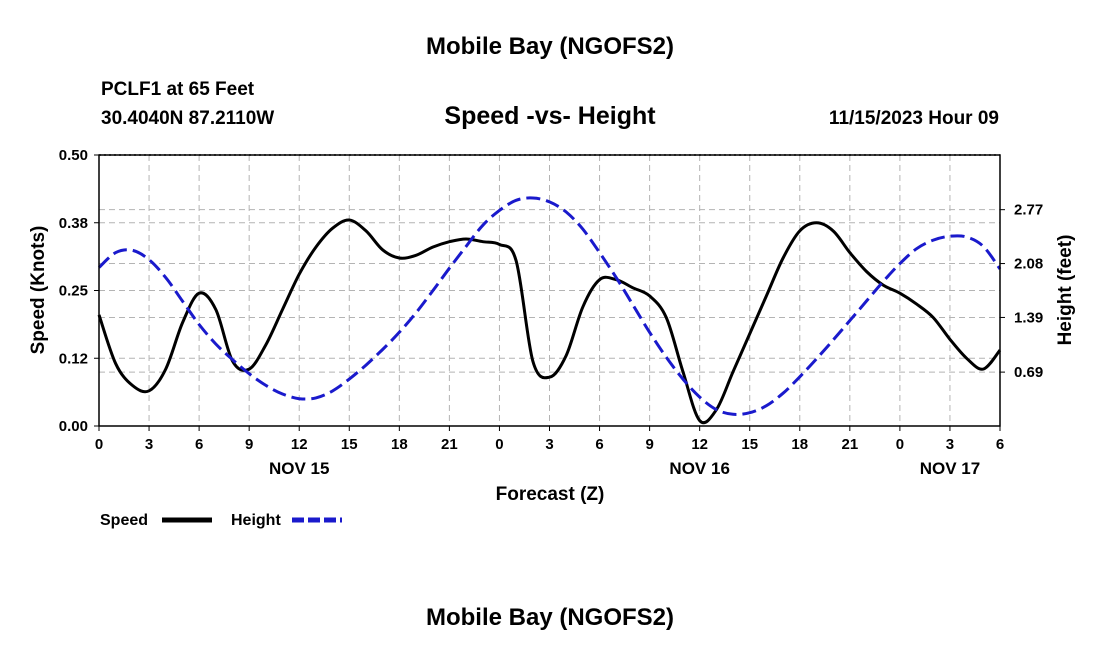 The width and height of the screenshot is (1100, 650). I want to click on y2-tick-label: 1.39, so click(1028, 317).